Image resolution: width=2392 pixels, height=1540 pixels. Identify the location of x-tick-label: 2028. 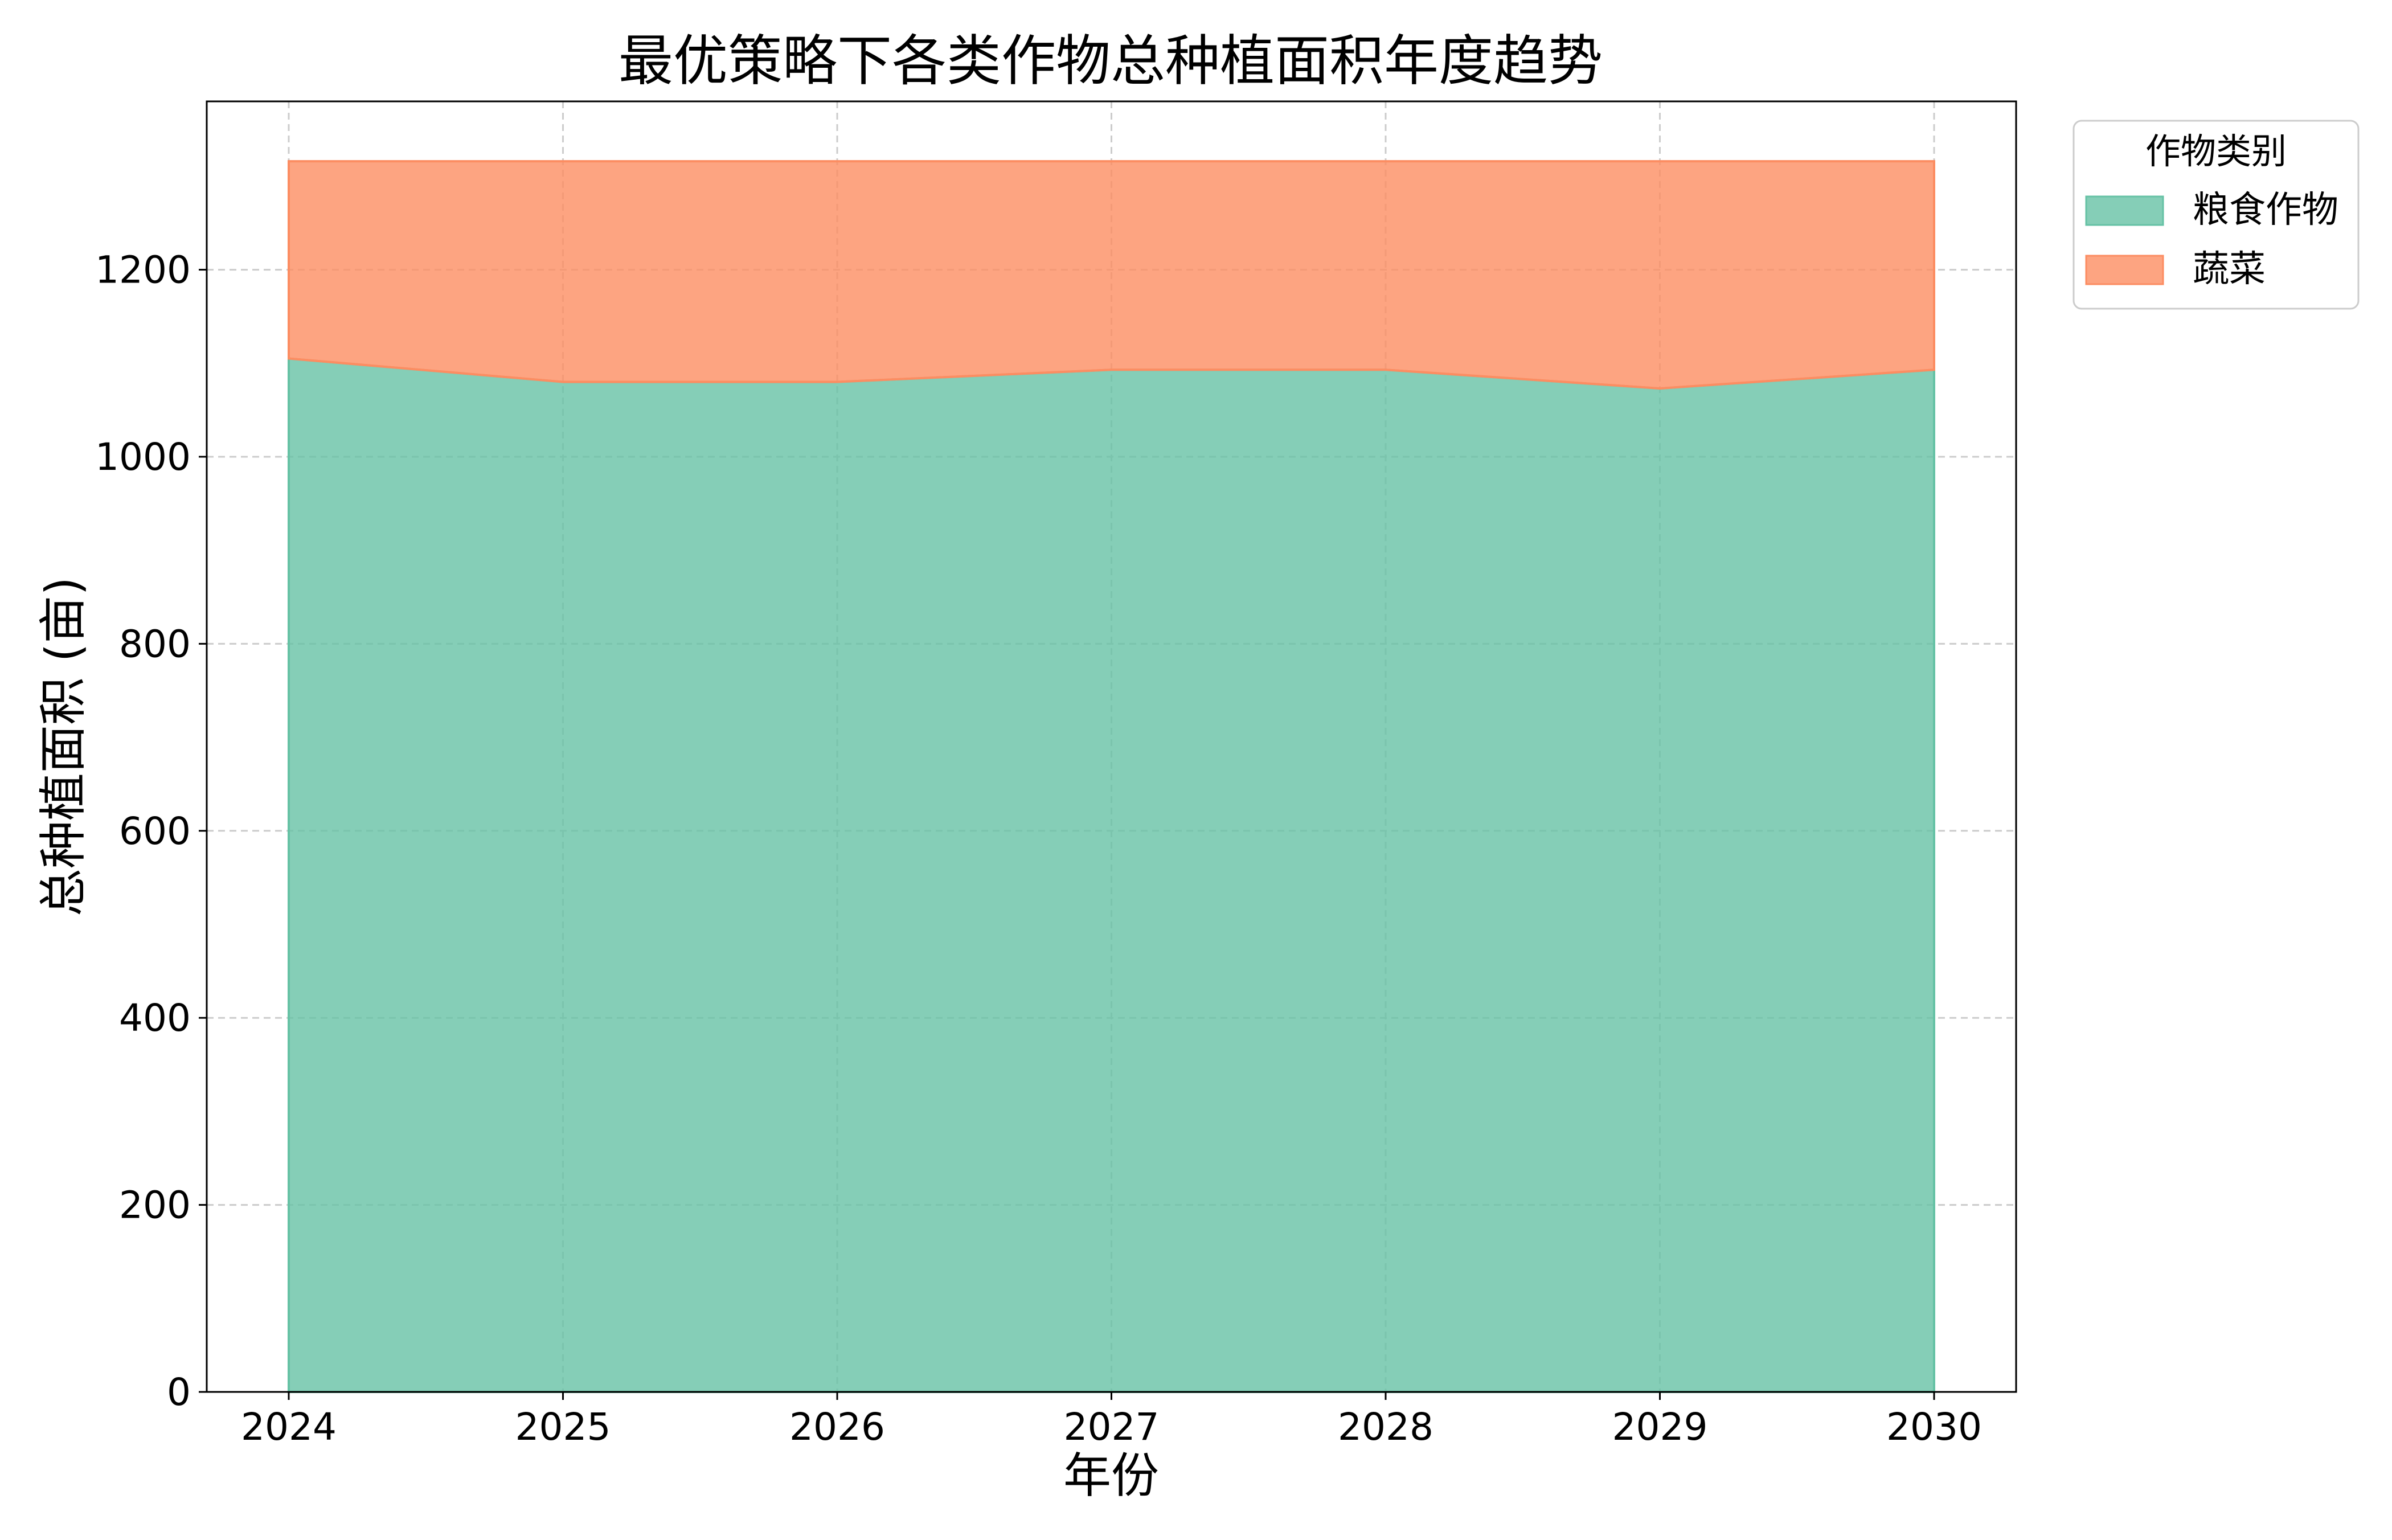
(1385, 1427).